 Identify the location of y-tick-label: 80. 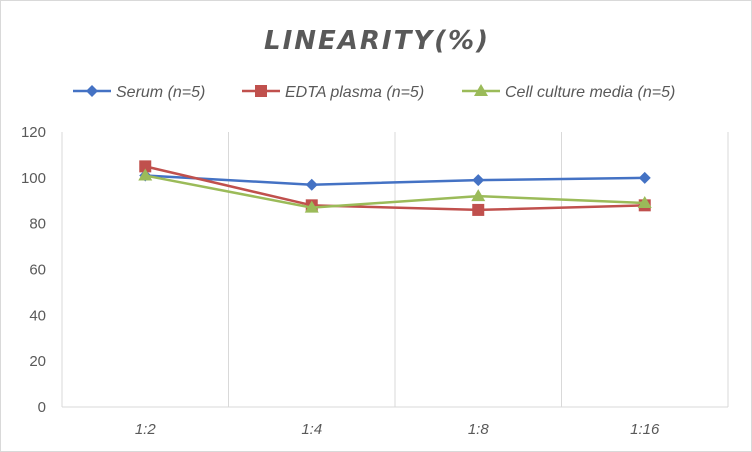
(37, 224).